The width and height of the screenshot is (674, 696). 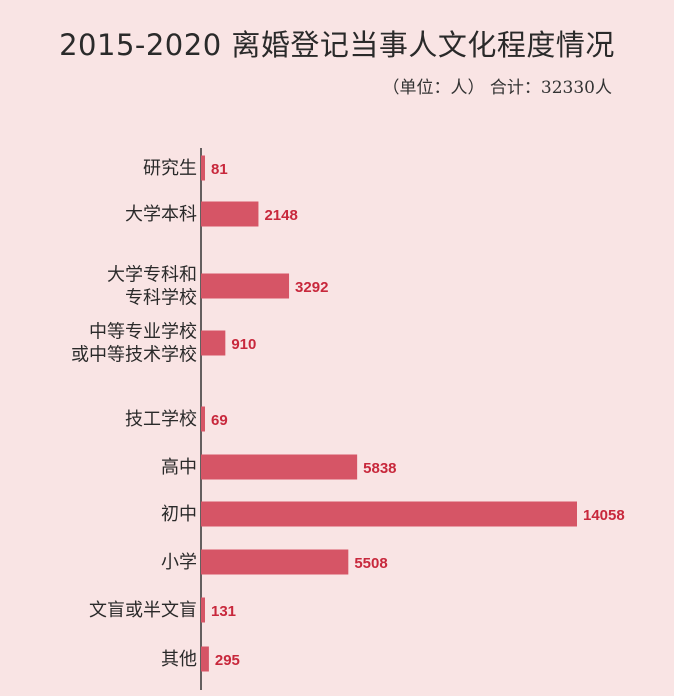 What do you see at coordinates (143, 332) in the screenshot?
I see `category-label: 中等专业学校` at bounding box center [143, 332].